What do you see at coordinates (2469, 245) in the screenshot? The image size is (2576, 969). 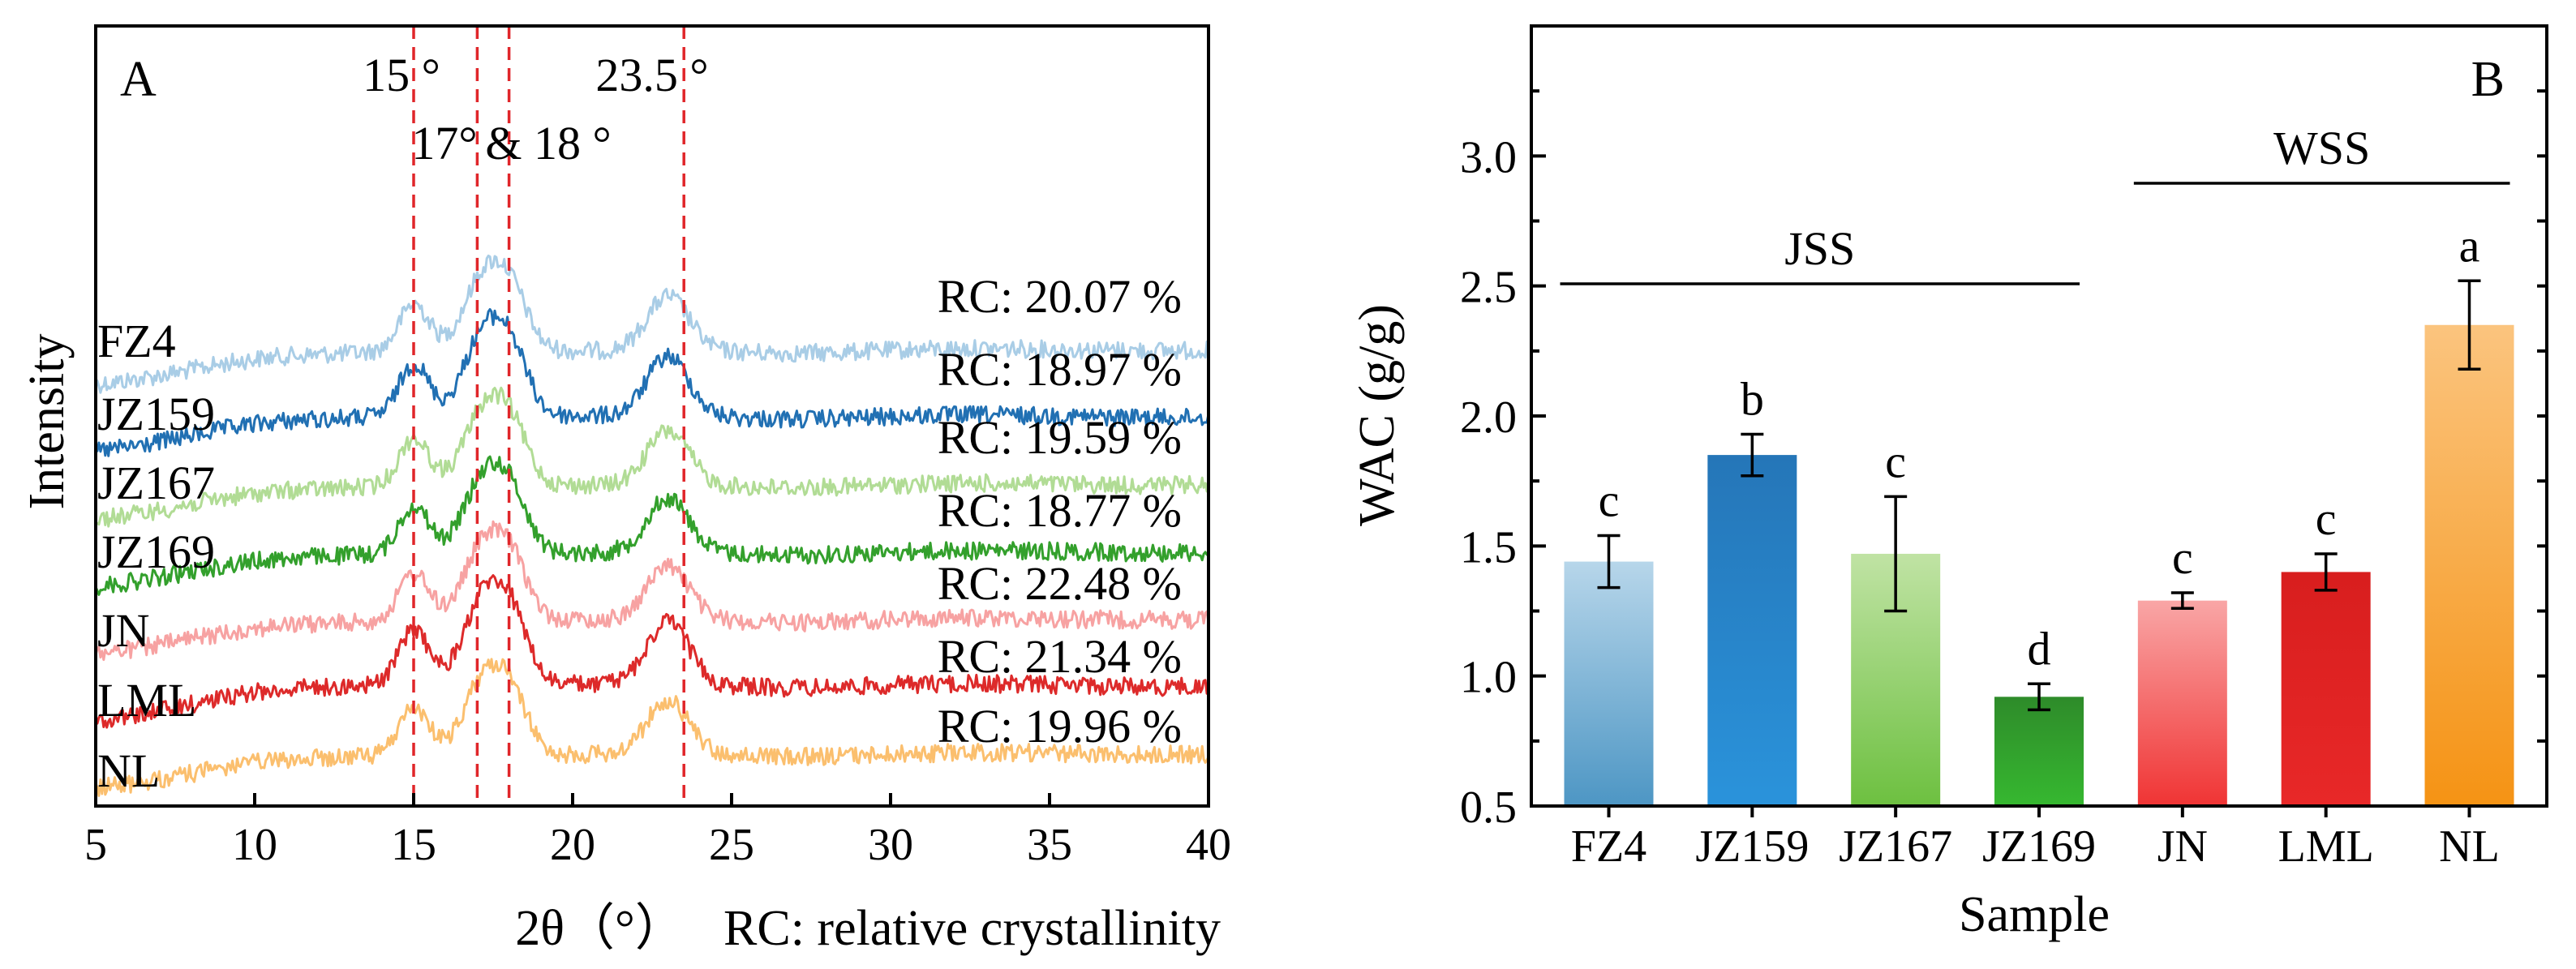 I see `significance-letter: a` at bounding box center [2469, 245].